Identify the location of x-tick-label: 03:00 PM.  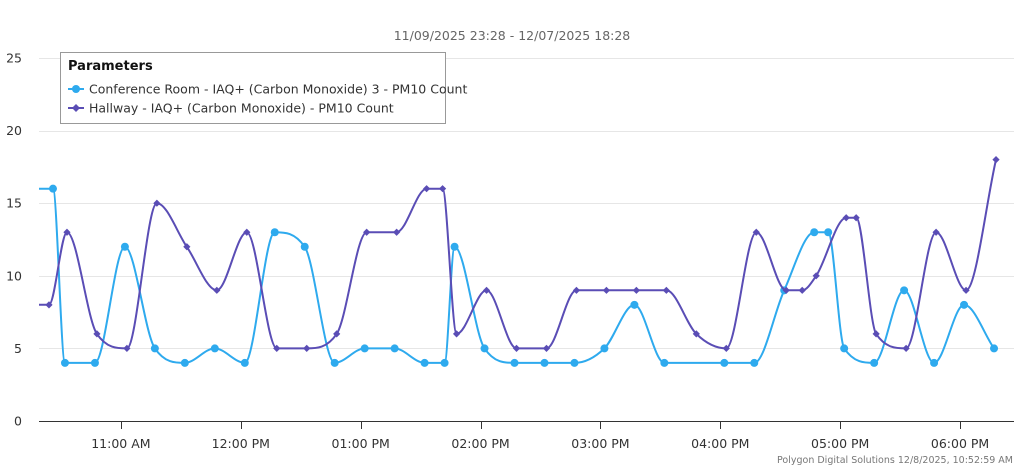
(600, 443).